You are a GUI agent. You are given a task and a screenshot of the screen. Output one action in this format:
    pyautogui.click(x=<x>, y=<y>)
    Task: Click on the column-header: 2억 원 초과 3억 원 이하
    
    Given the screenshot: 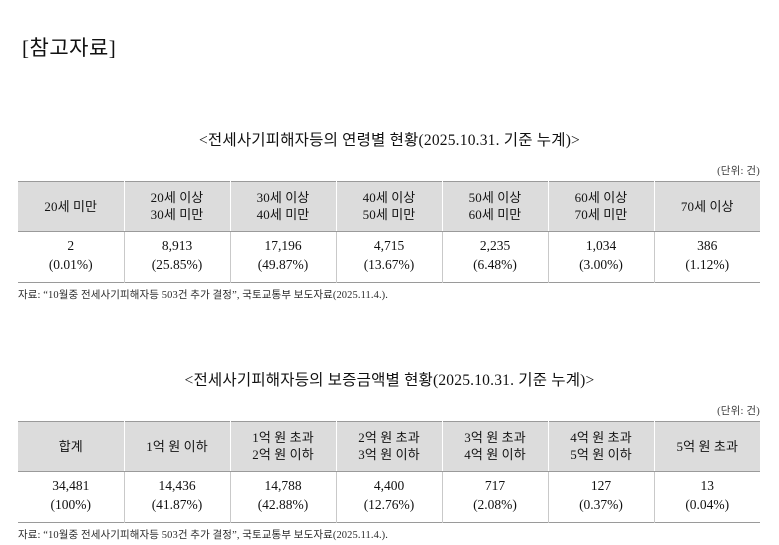 What is the action you would take?
    pyautogui.click(x=389, y=447)
    